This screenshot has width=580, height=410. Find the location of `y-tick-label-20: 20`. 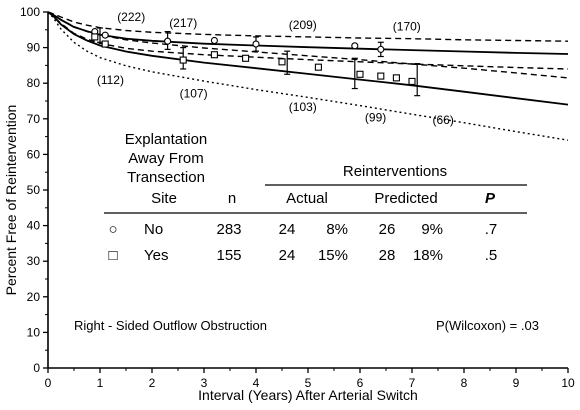

y-tick-label-20: 20 is located at coordinates (34, 297).